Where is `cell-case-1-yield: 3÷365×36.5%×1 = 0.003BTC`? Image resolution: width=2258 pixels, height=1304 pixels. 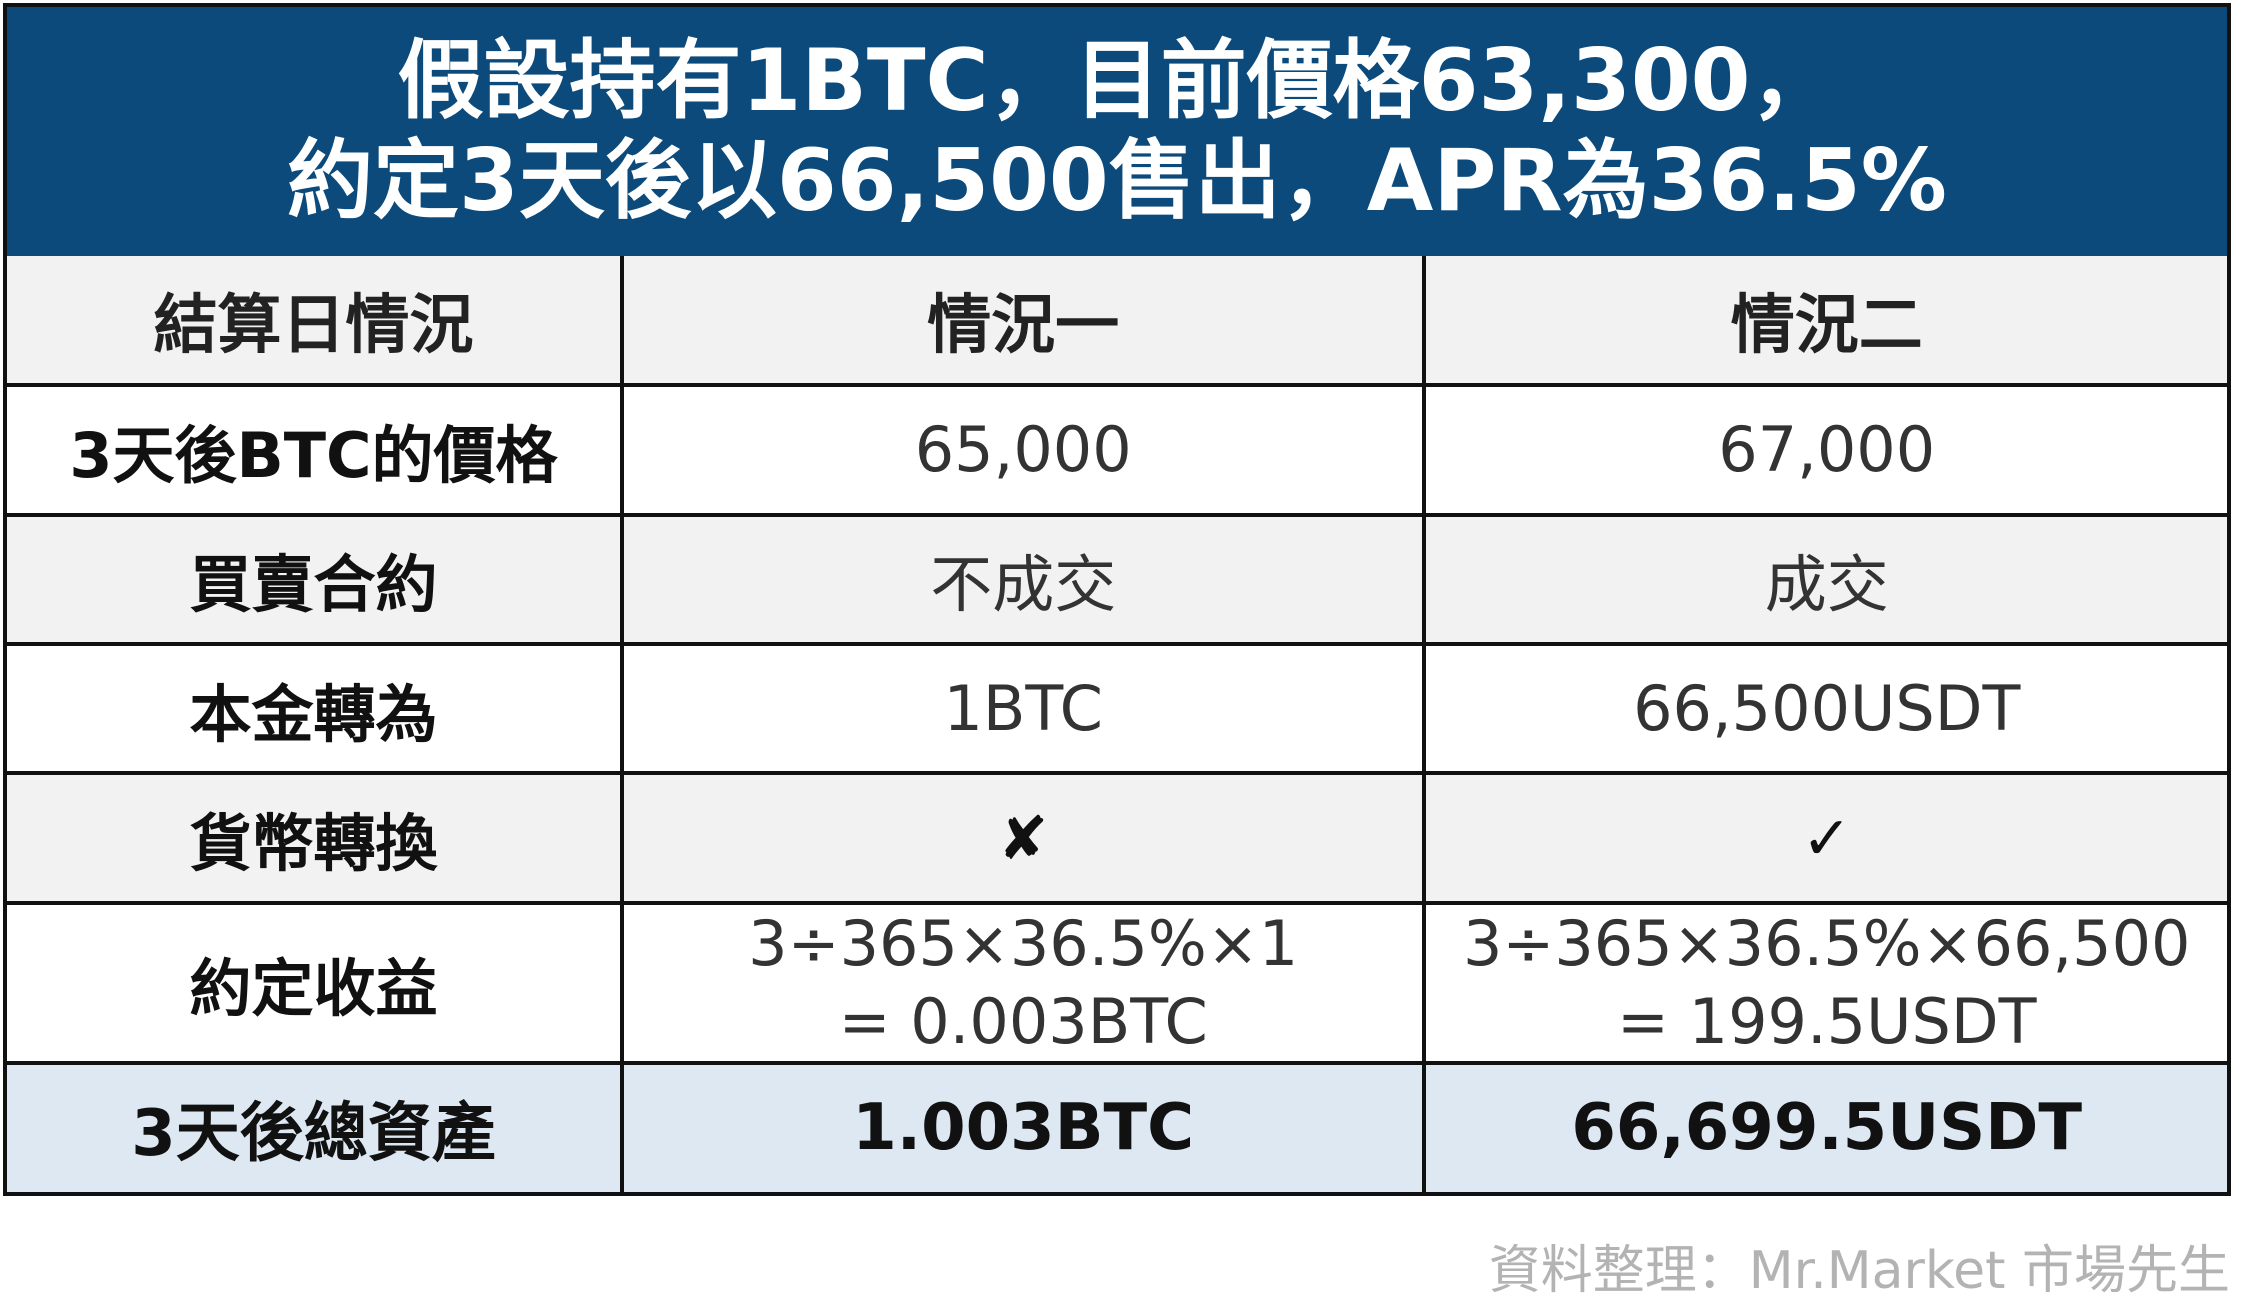
cell-case-1-yield: 3÷365×36.5%×1 = 0.003BTC is located at coordinates (1023, 982).